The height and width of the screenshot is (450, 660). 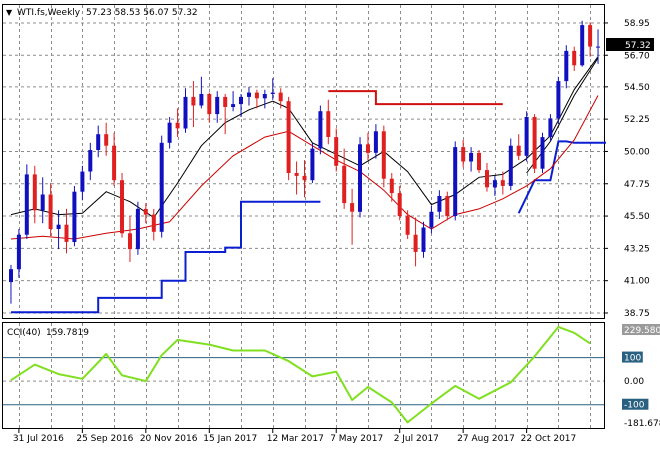 What do you see at coordinates (637, 249) in the screenshot?
I see `y-tick-label: 43.25` at bounding box center [637, 249].